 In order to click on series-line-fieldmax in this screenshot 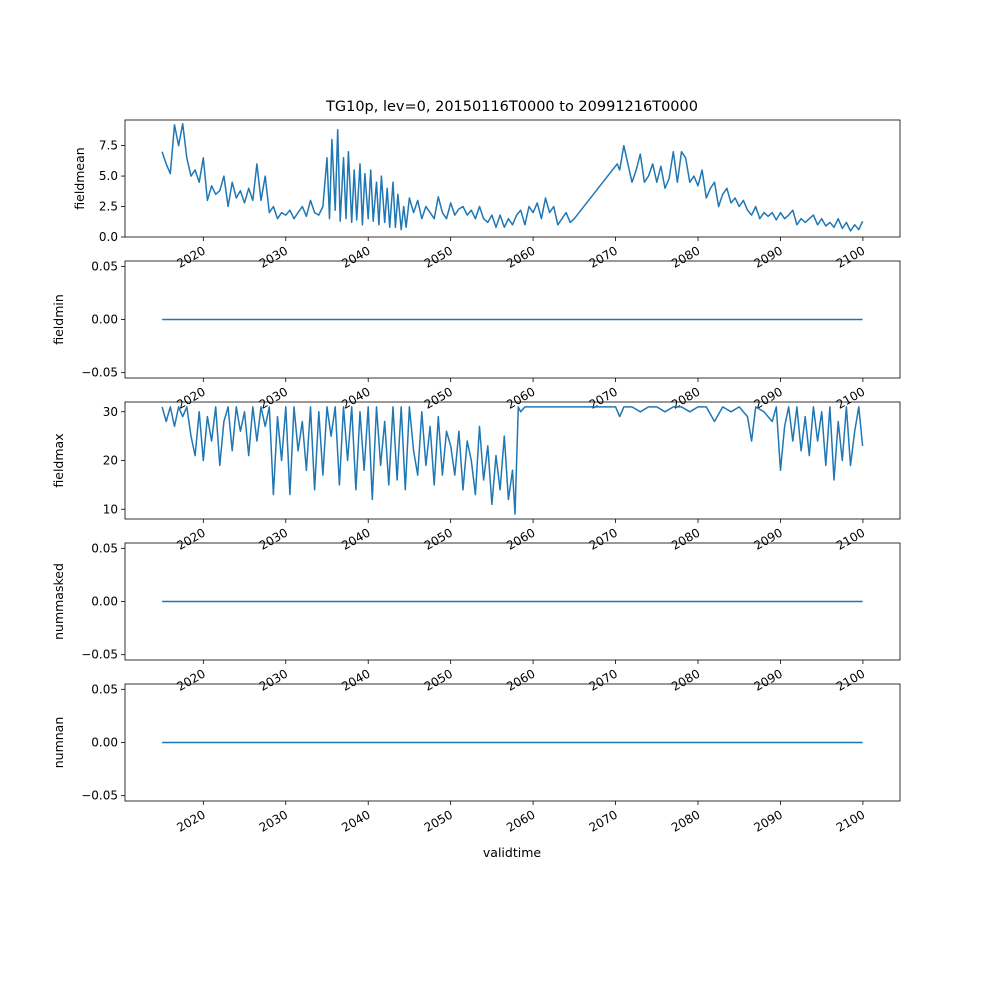, I will do `click(512, 460)`.